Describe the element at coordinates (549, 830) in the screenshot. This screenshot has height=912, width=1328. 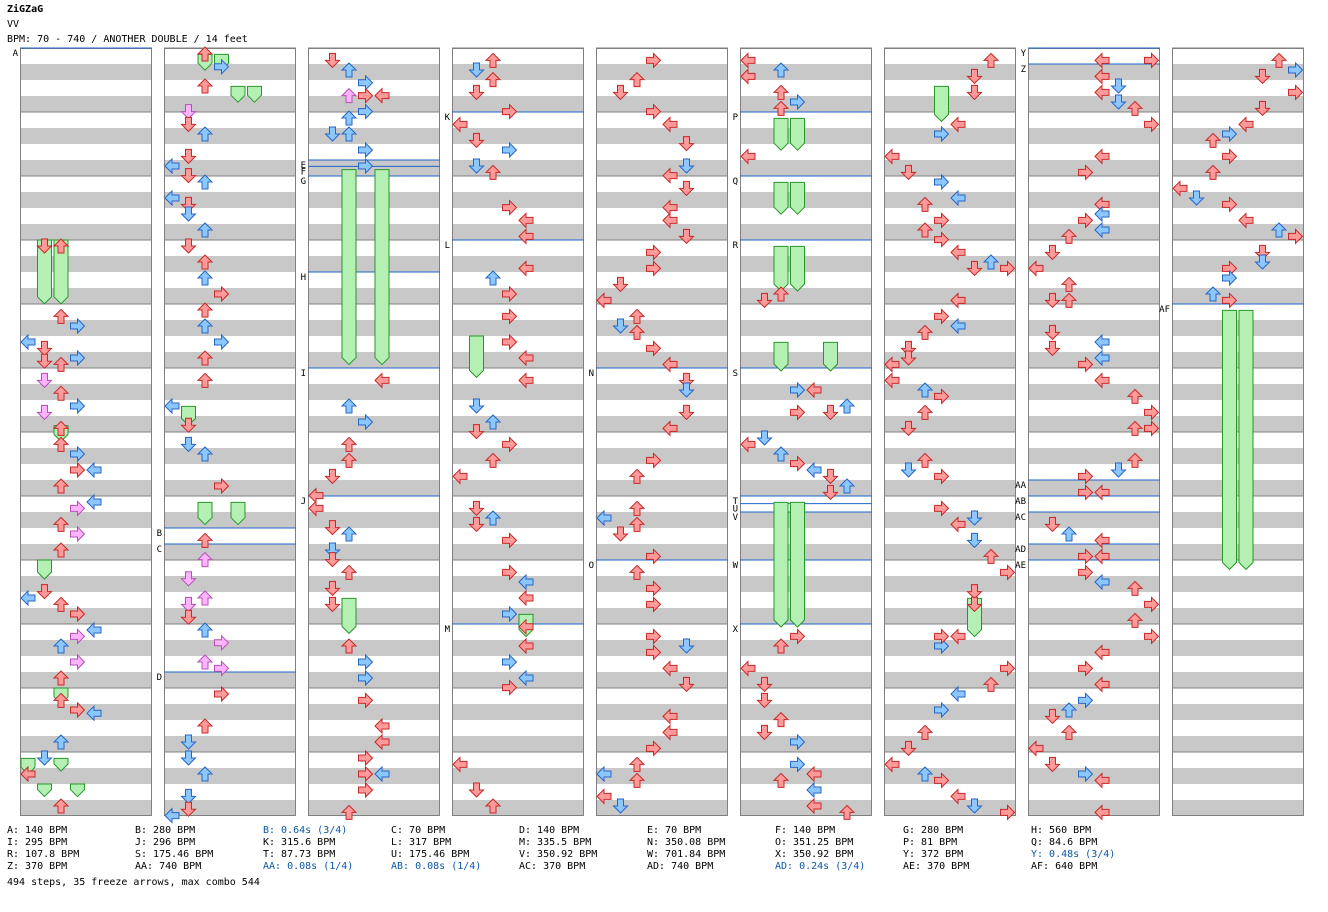
I see `bpm-entry: D: 140 BPM` at that location.